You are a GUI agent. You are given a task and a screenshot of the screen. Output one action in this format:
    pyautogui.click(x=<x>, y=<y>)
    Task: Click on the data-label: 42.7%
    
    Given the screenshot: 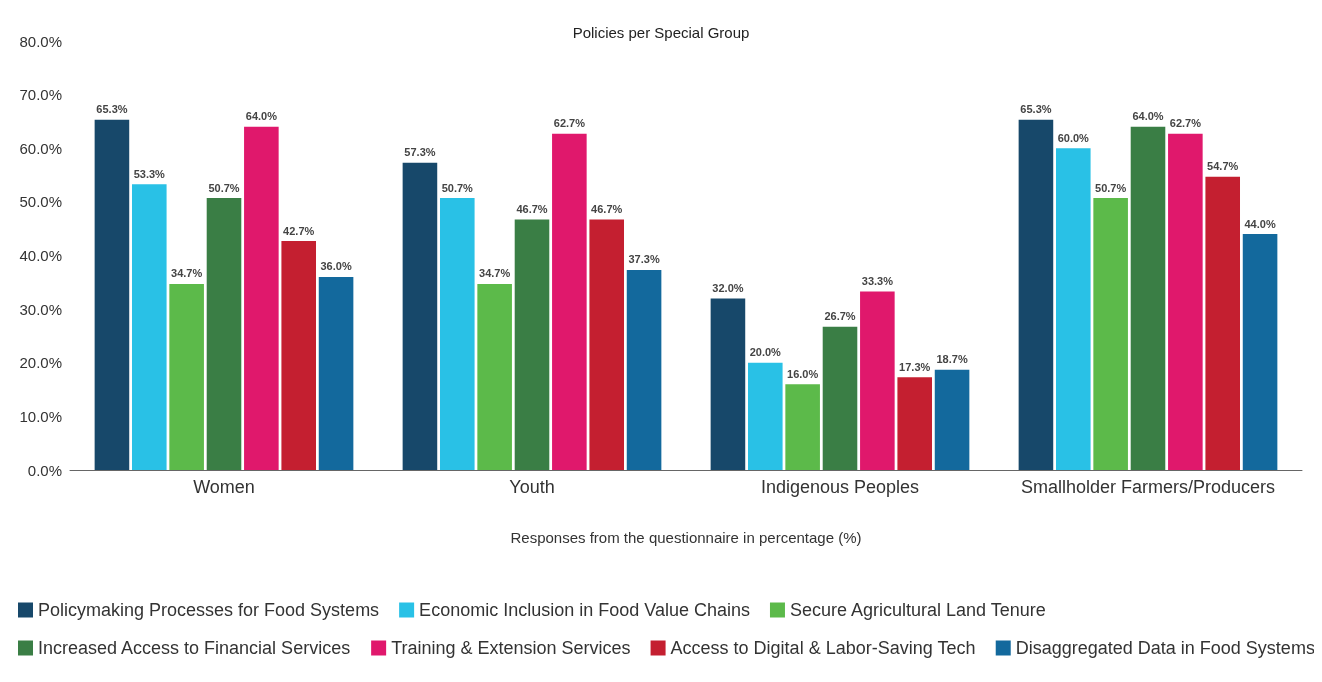 What is the action you would take?
    pyautogui.click(x=299, y=230)
    